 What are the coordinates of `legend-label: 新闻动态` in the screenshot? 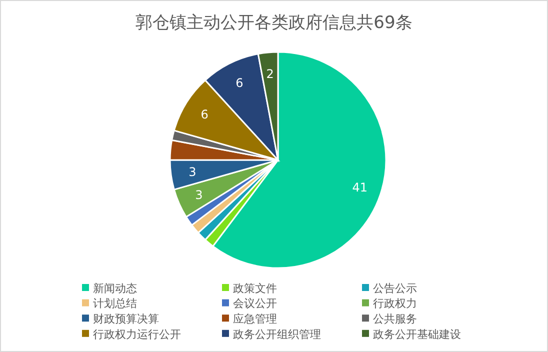 It's located at (115, 288).